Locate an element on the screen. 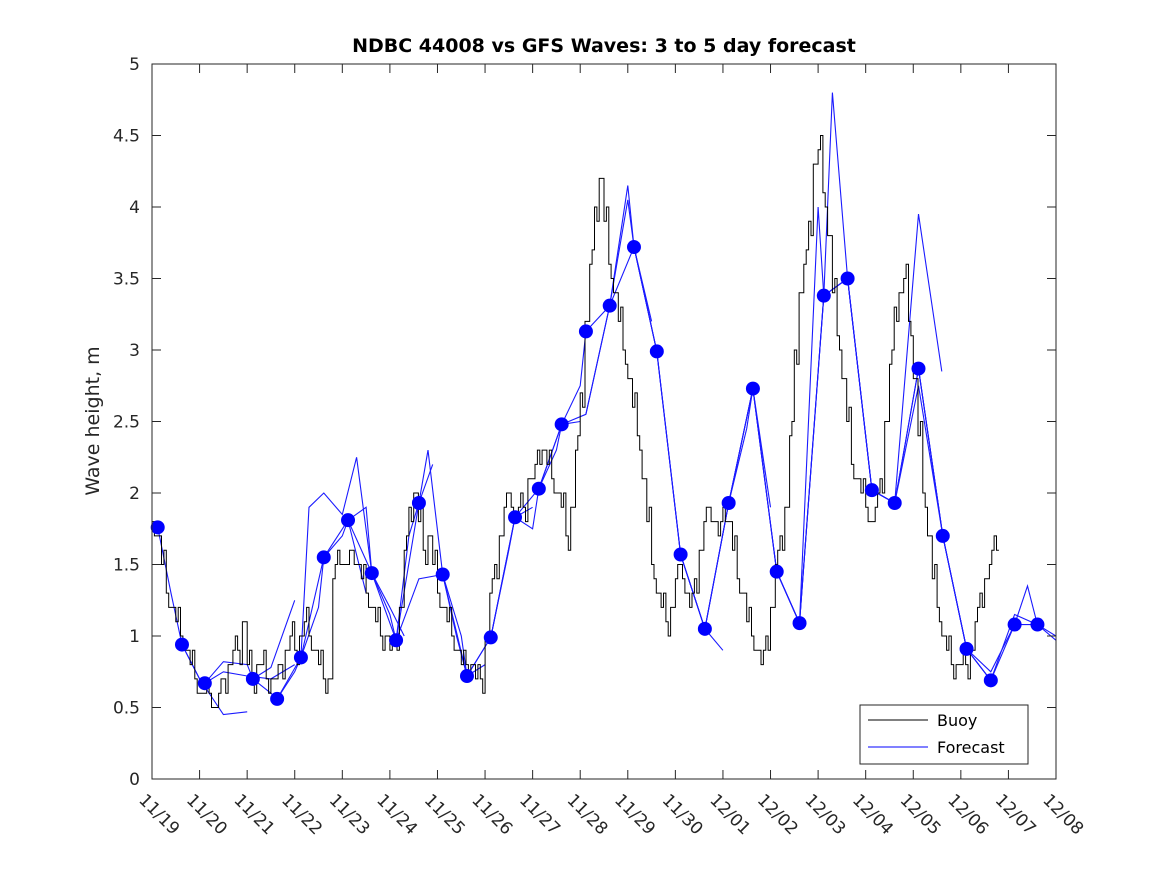 This screenshot has width=1167, height=875. x-tick-label: 11/23 is located at coordinates (349, 814).